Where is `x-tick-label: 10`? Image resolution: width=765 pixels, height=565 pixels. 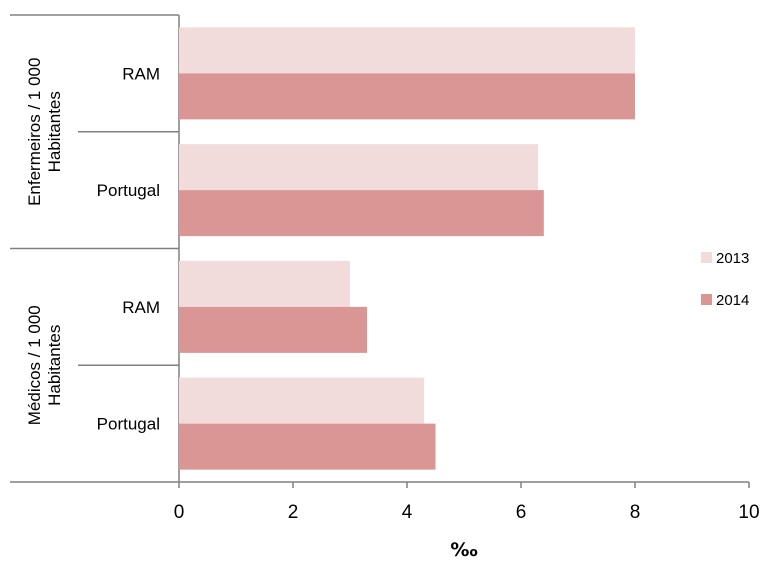 x-tick-label: 10 is located at coordinates (748, 512).